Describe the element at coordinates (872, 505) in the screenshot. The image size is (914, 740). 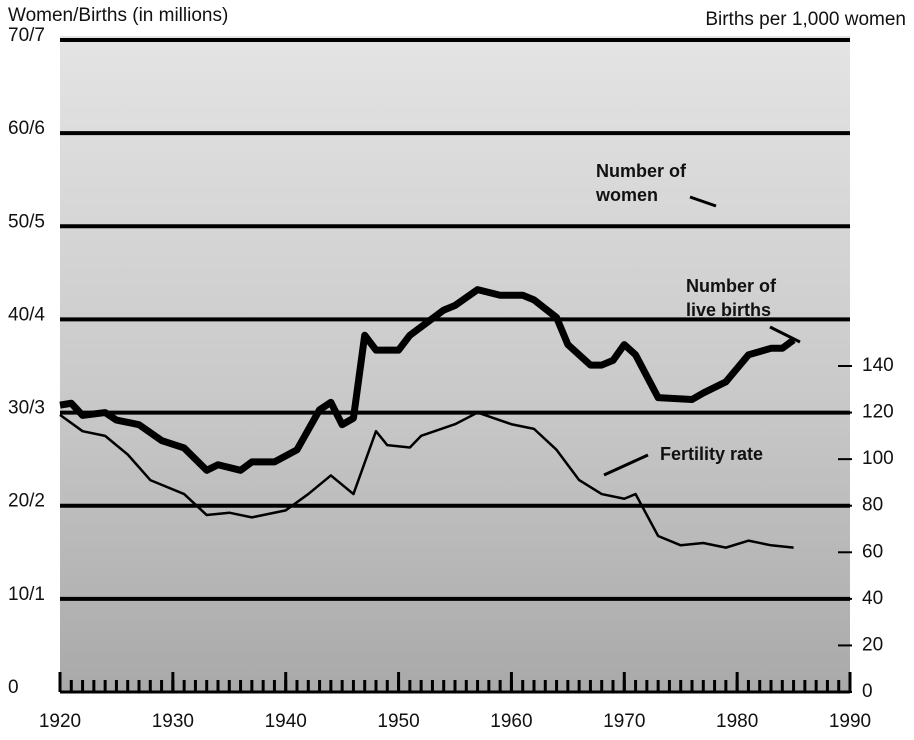
I see `y2-tick-label: 80` at that location.